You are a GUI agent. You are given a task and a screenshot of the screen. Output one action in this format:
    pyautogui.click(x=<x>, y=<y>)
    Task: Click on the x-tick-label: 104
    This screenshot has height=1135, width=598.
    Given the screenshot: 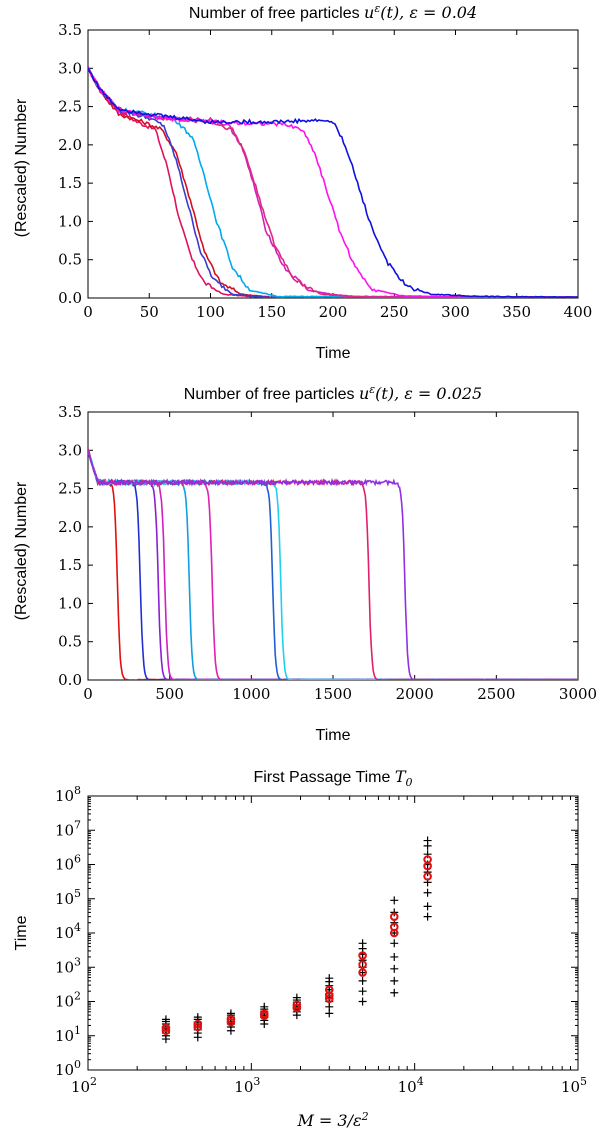 What is the action you would take?
    pyautogui.click(x=411, y=1085)
    